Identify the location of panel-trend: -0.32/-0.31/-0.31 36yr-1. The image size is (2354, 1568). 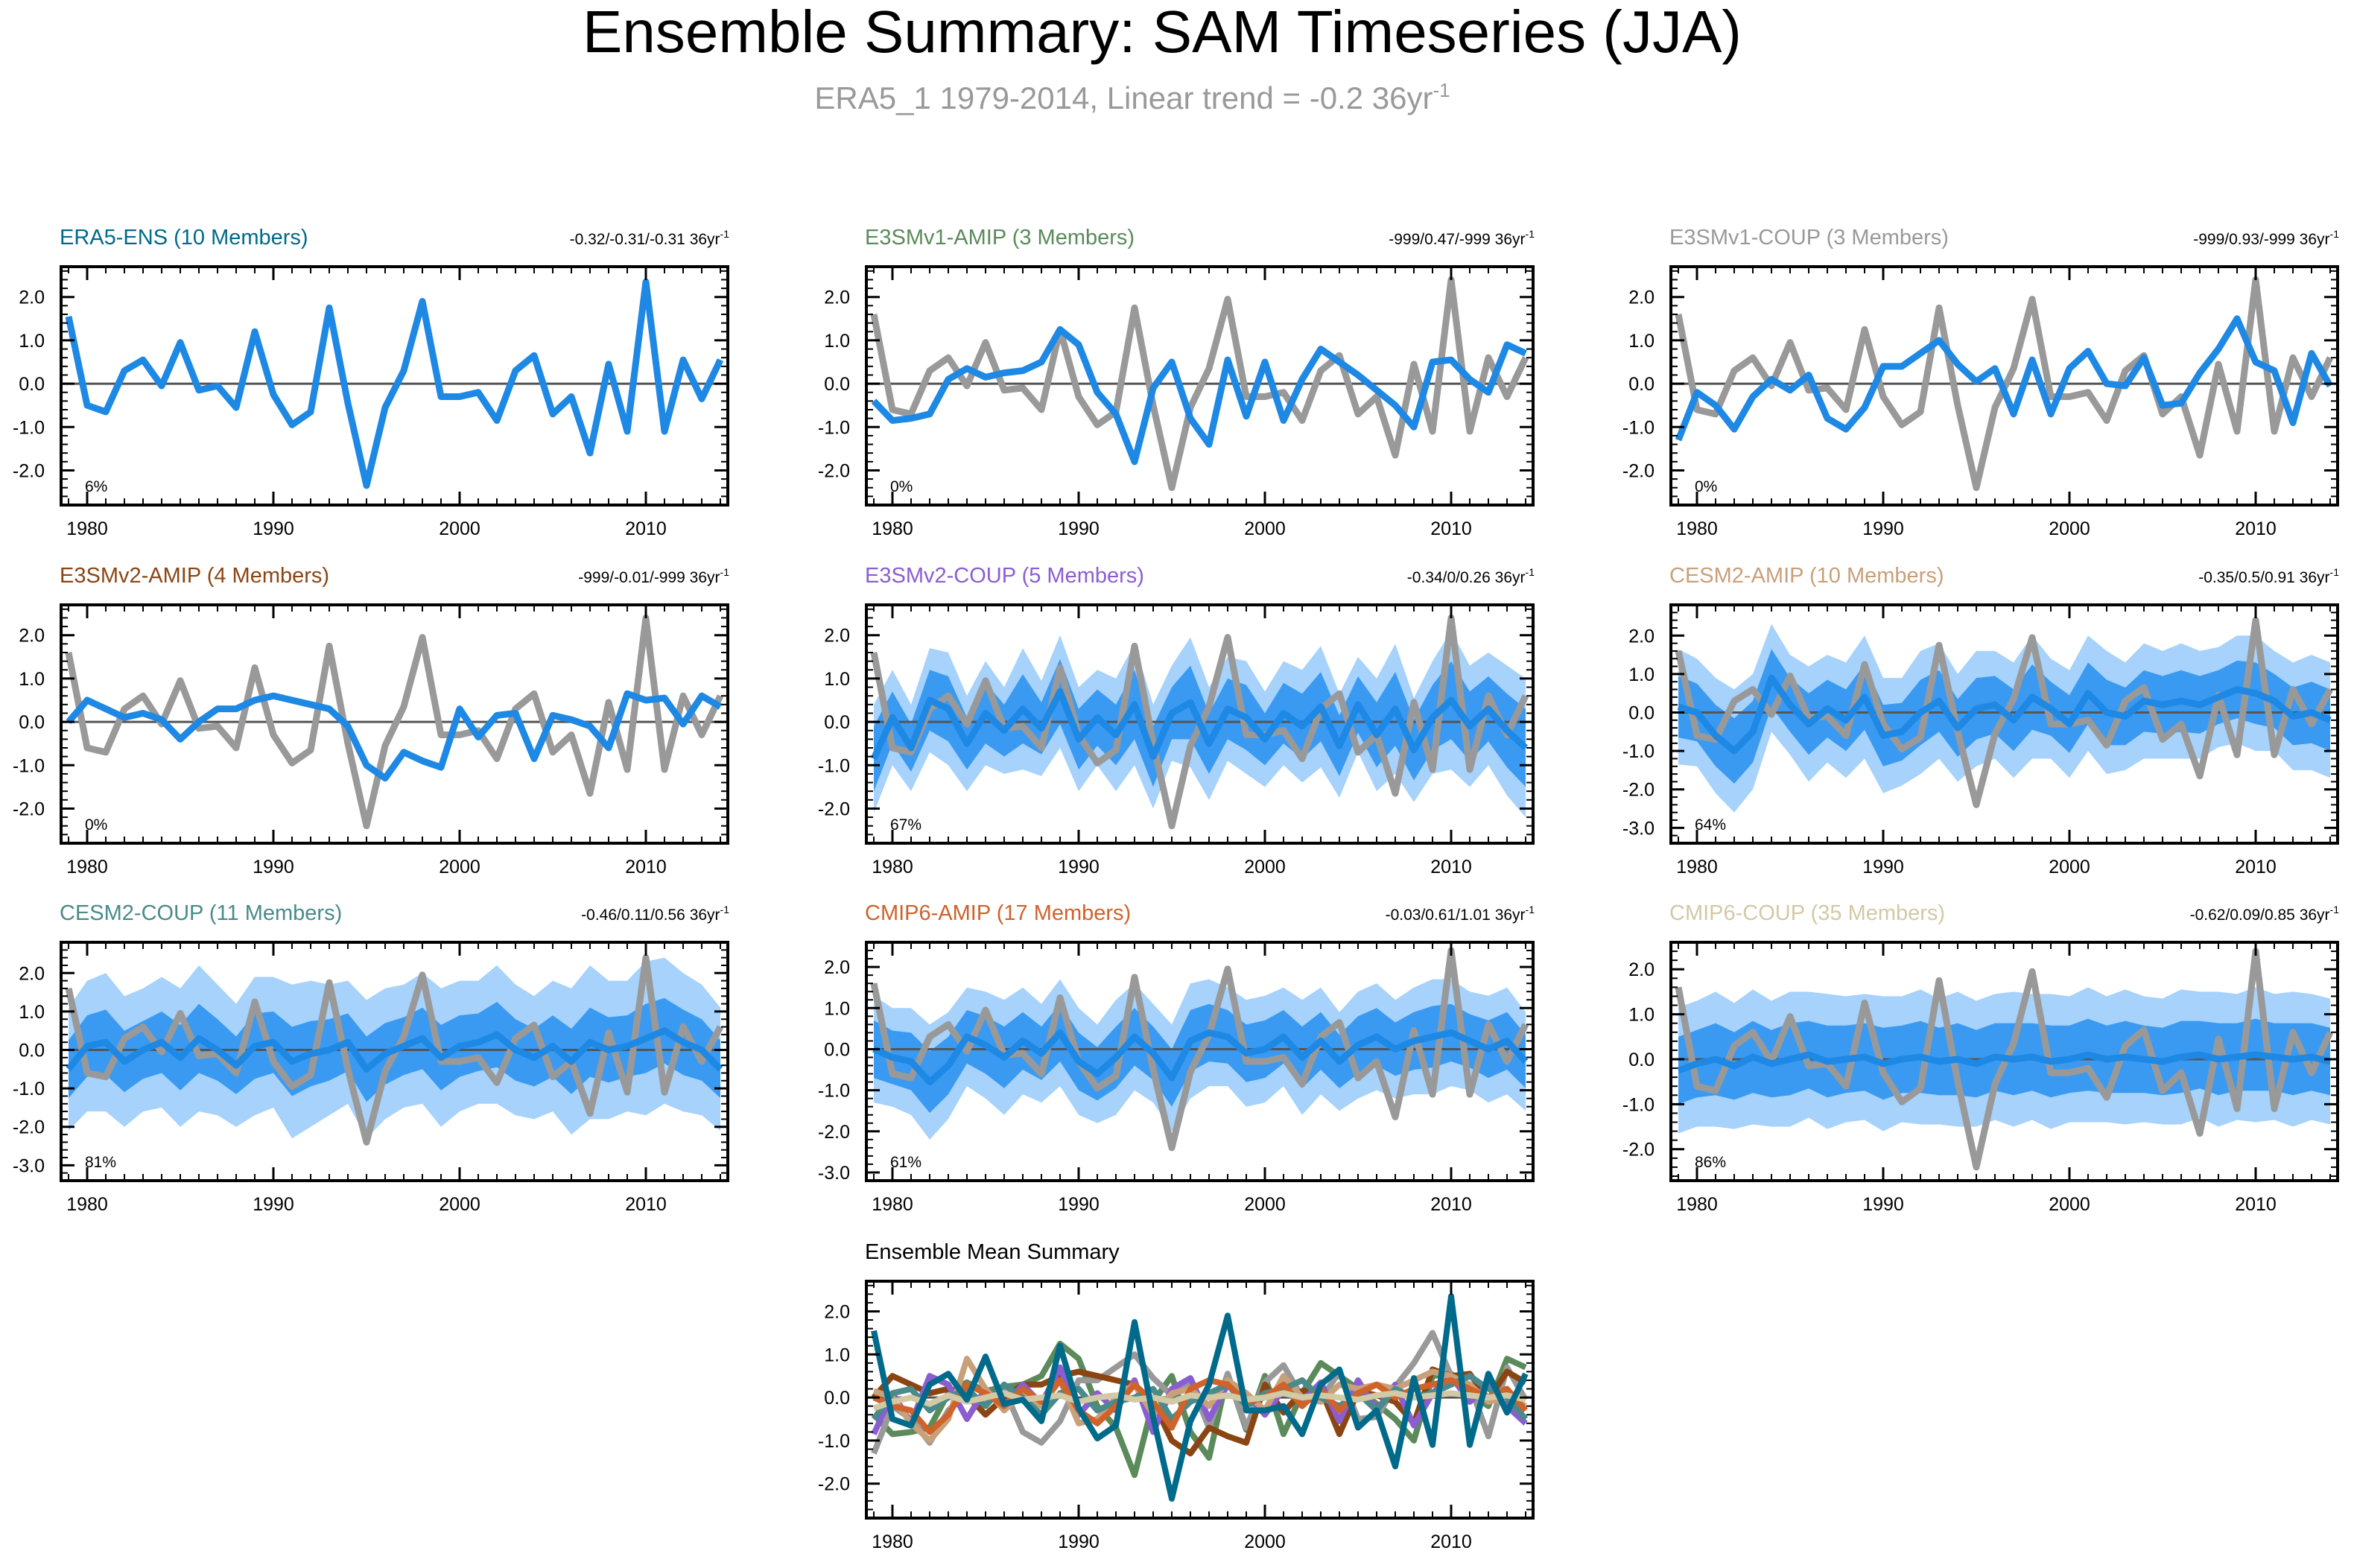
(650, 238).